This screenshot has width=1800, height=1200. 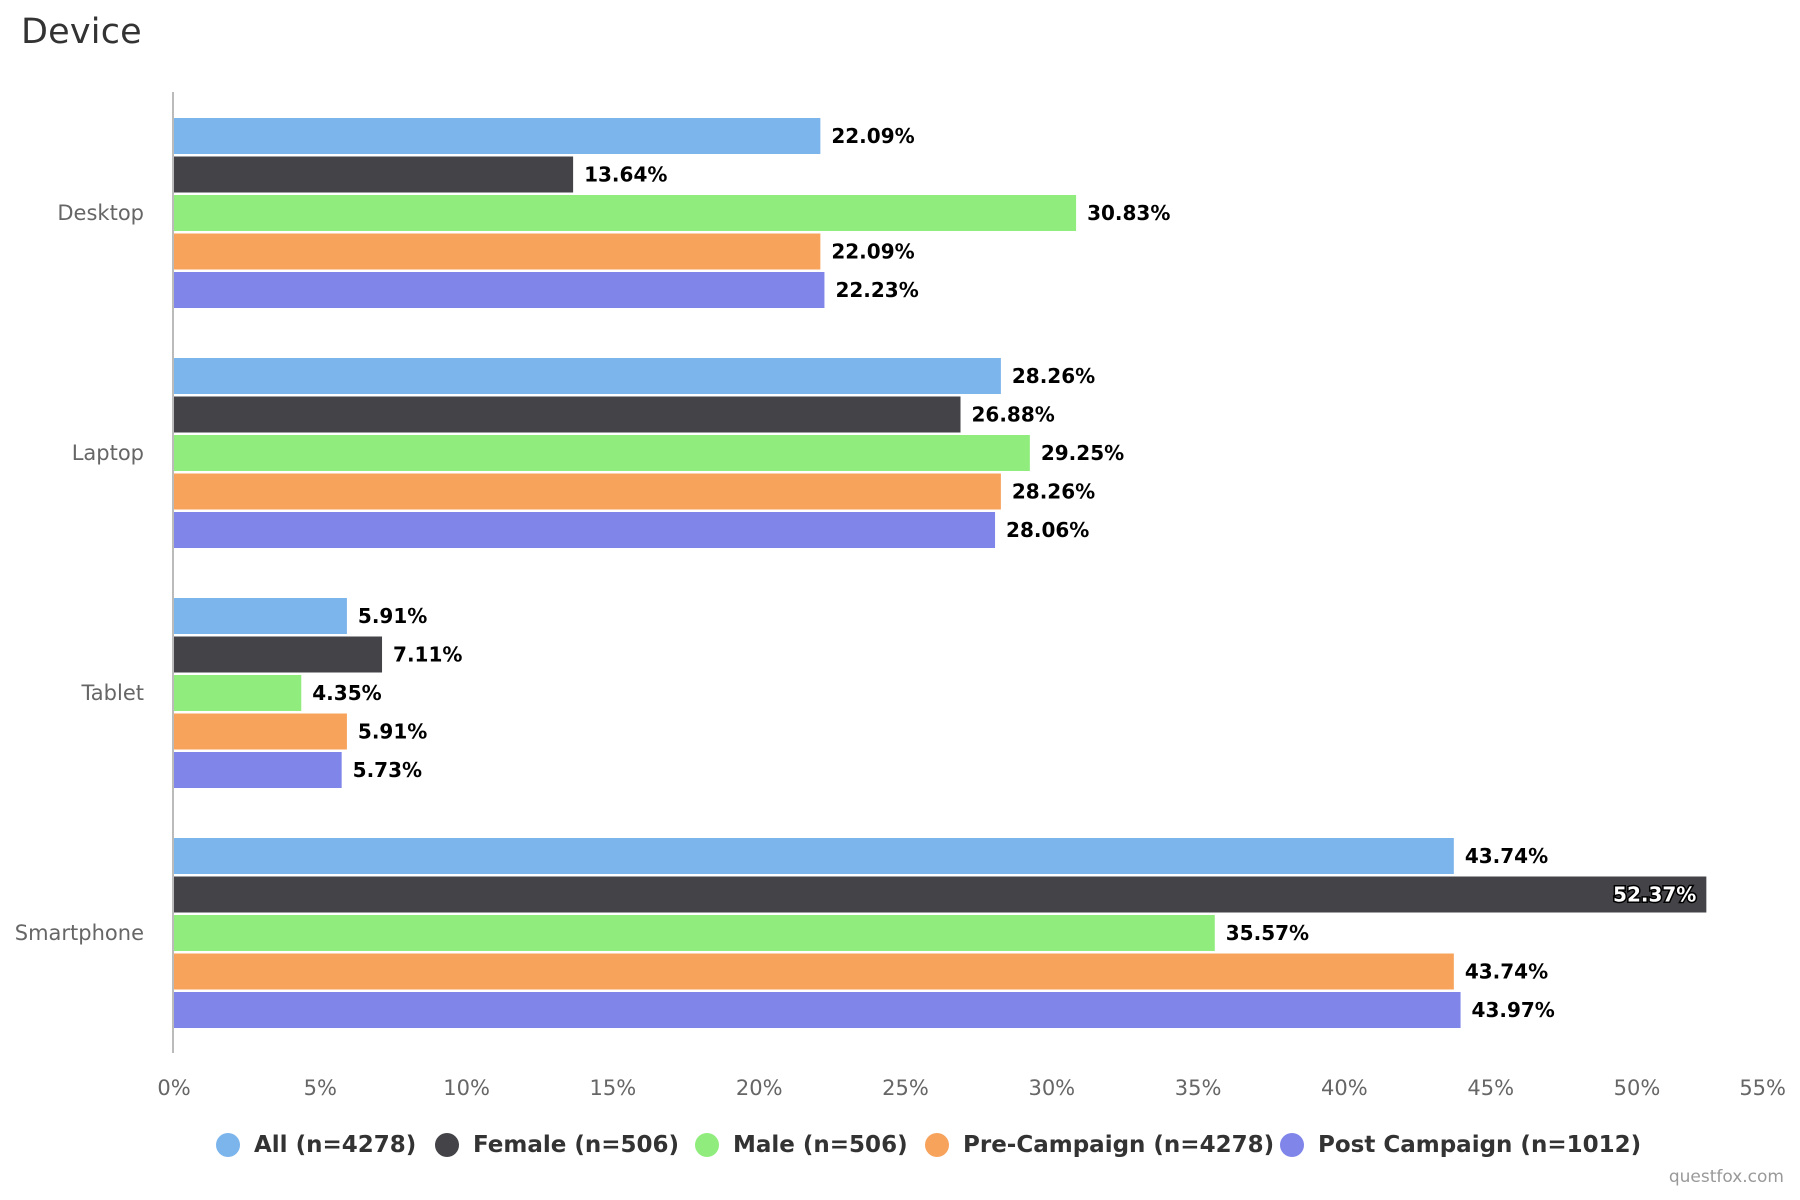 I want to click on legend-item-1: Female (n=506), so click(x=557, y=1145).